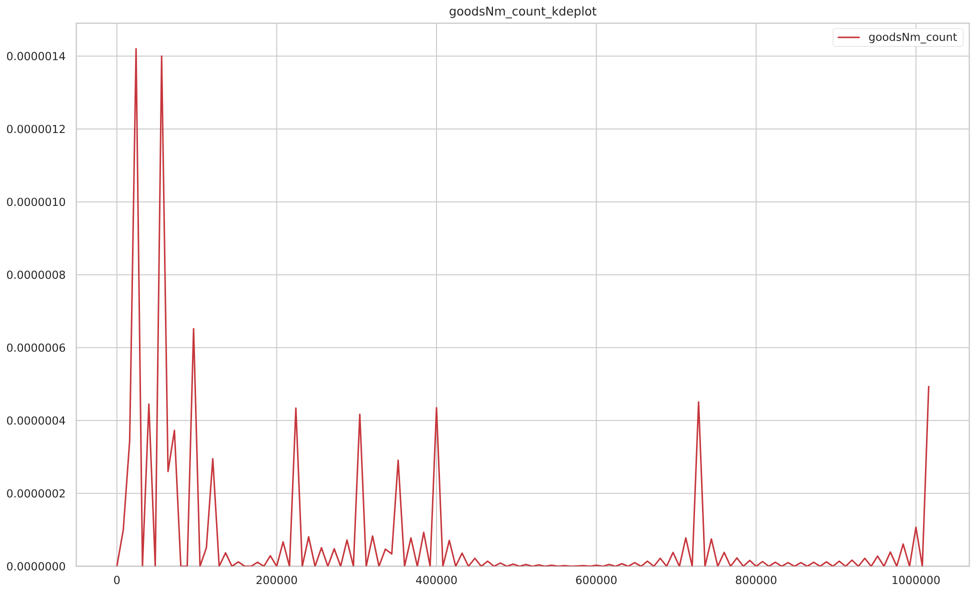 The width and height of the screenshot is (976, 593). Describe the element at coordinates (916, 580) in the screenshot. I see `x-tick-label: 1000000` at that location.